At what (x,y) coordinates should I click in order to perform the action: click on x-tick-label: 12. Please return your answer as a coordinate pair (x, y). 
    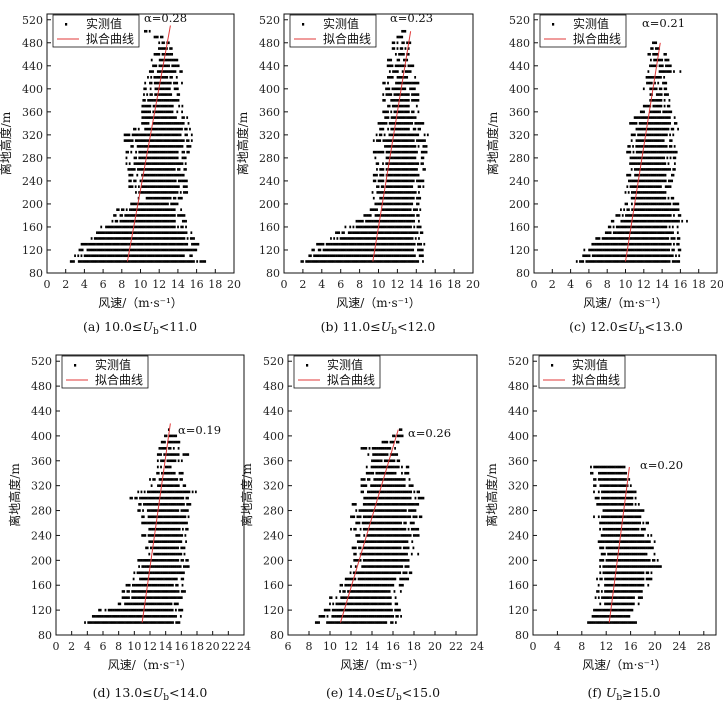
    Looking at the image, I should click on (351, 646).